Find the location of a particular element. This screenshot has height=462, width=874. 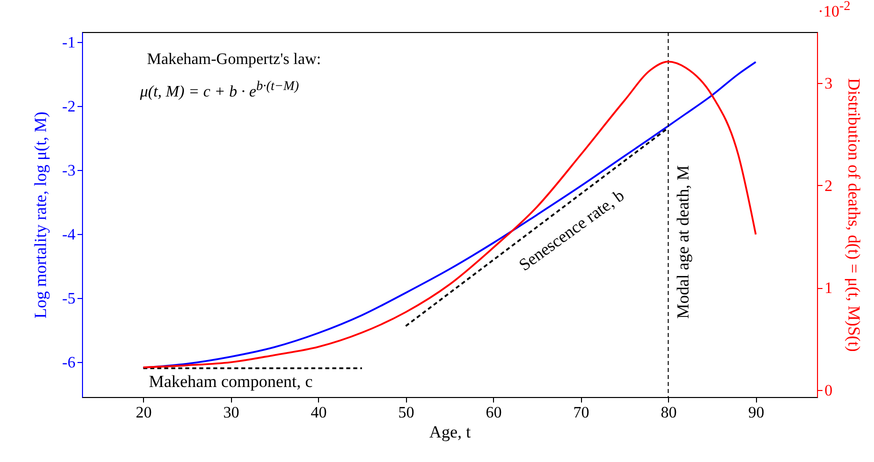

y2-tick-label: 0 is located at coordinates (828, 391).